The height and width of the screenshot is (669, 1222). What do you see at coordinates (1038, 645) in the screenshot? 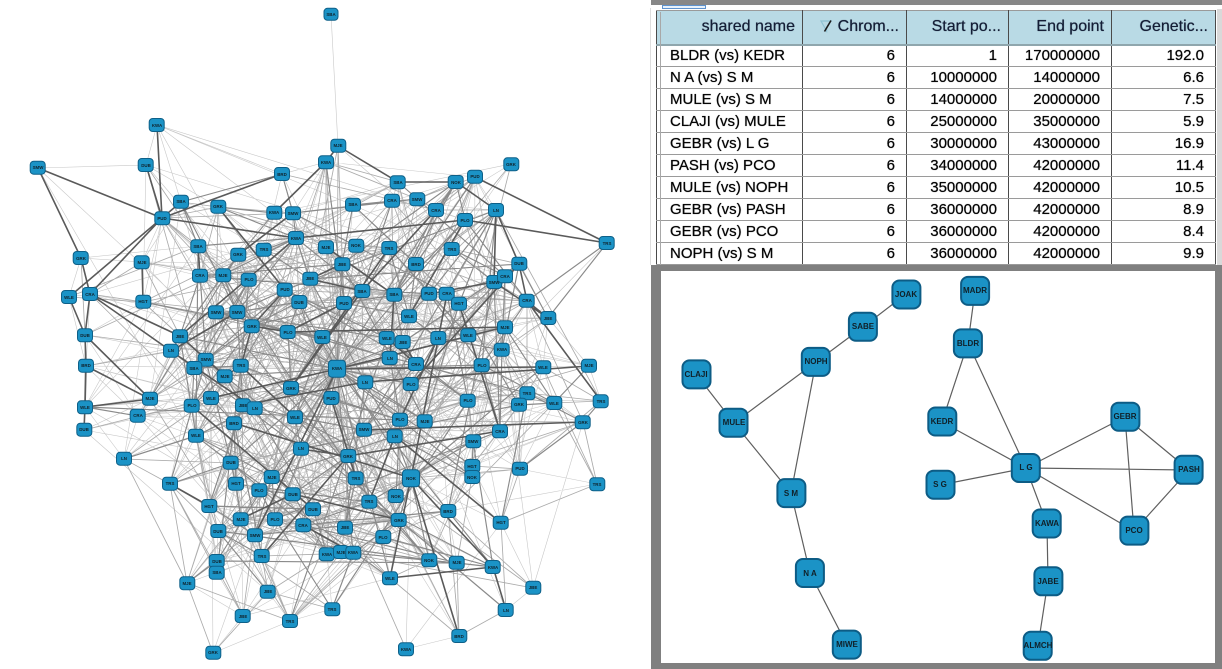
I see `svg-text: ALMCH` at bounding box center [1038, 645].